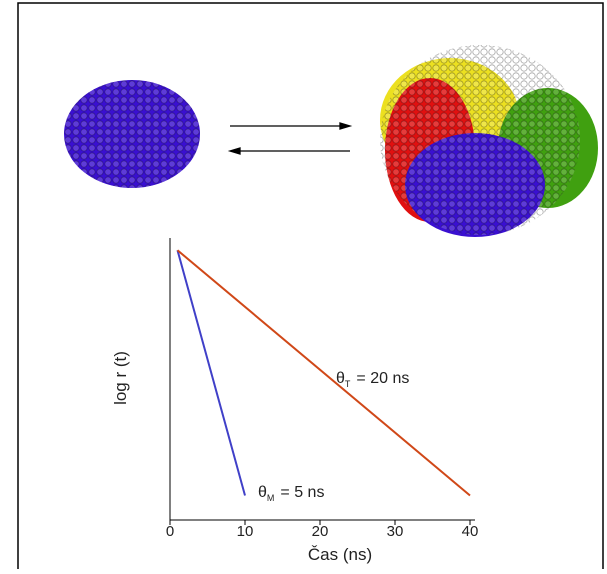 This screenshot has height=574, width=607. Describe the element at coordinates (340, 554) in the screenshot. I see `x-axis-title: Čas (ns)` at that location.